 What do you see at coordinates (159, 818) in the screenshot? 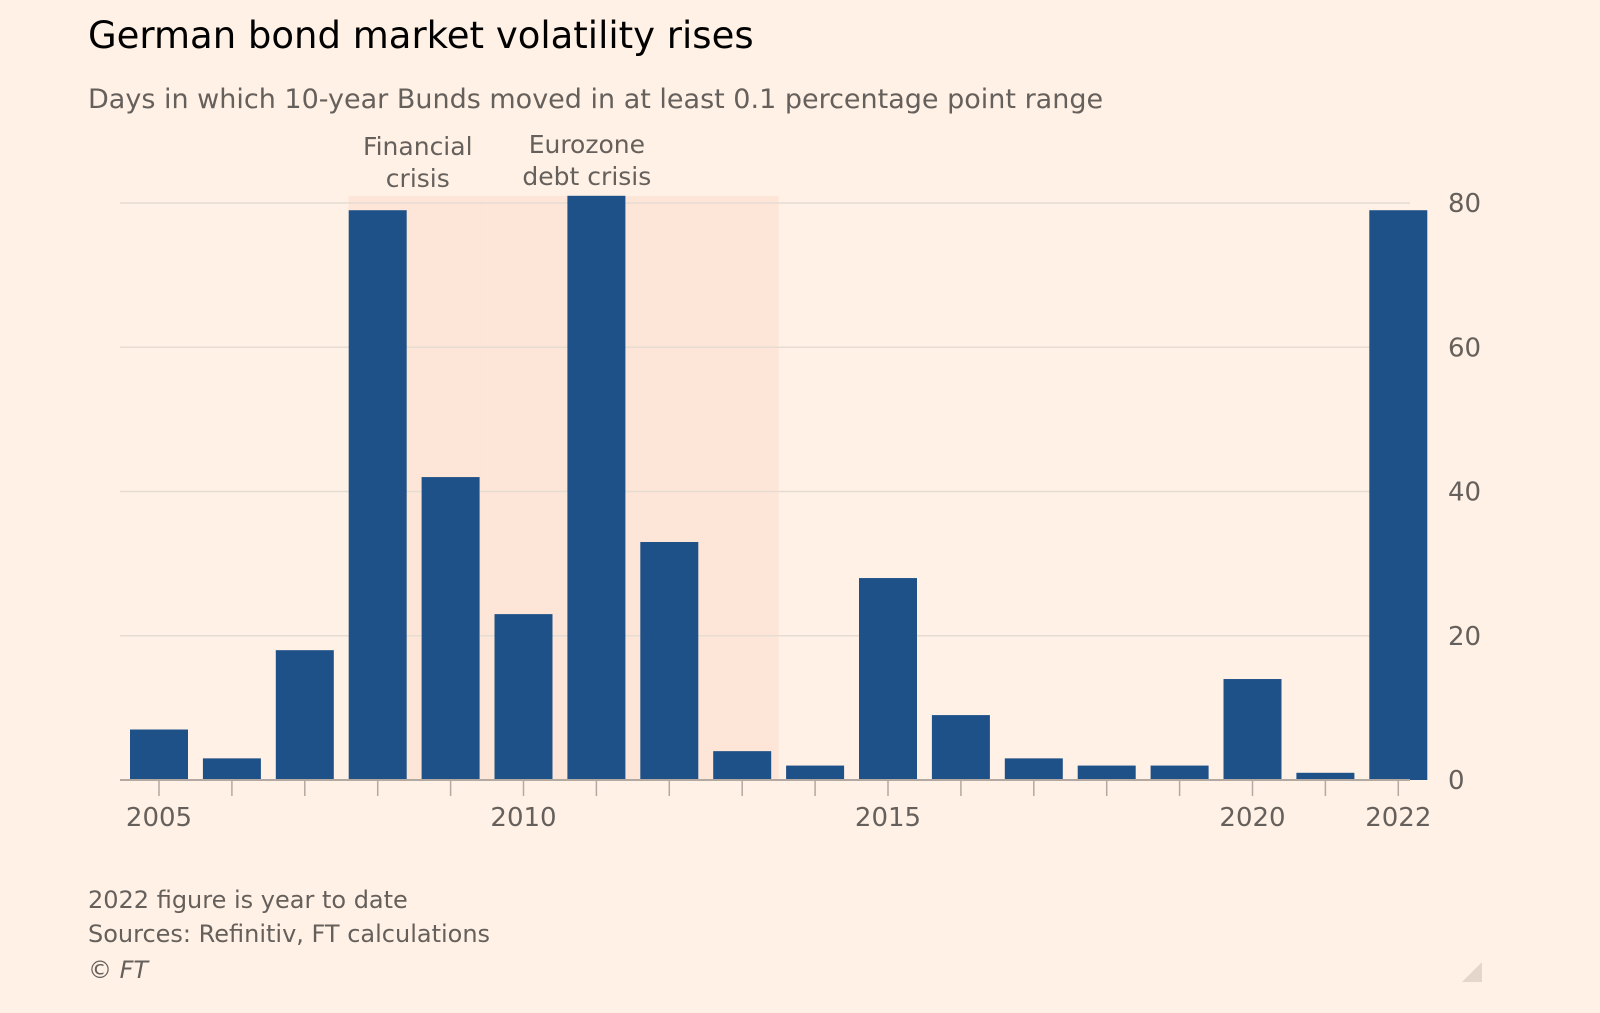
I see `x-tick-label: 2005` at bounding box center [159, 818].